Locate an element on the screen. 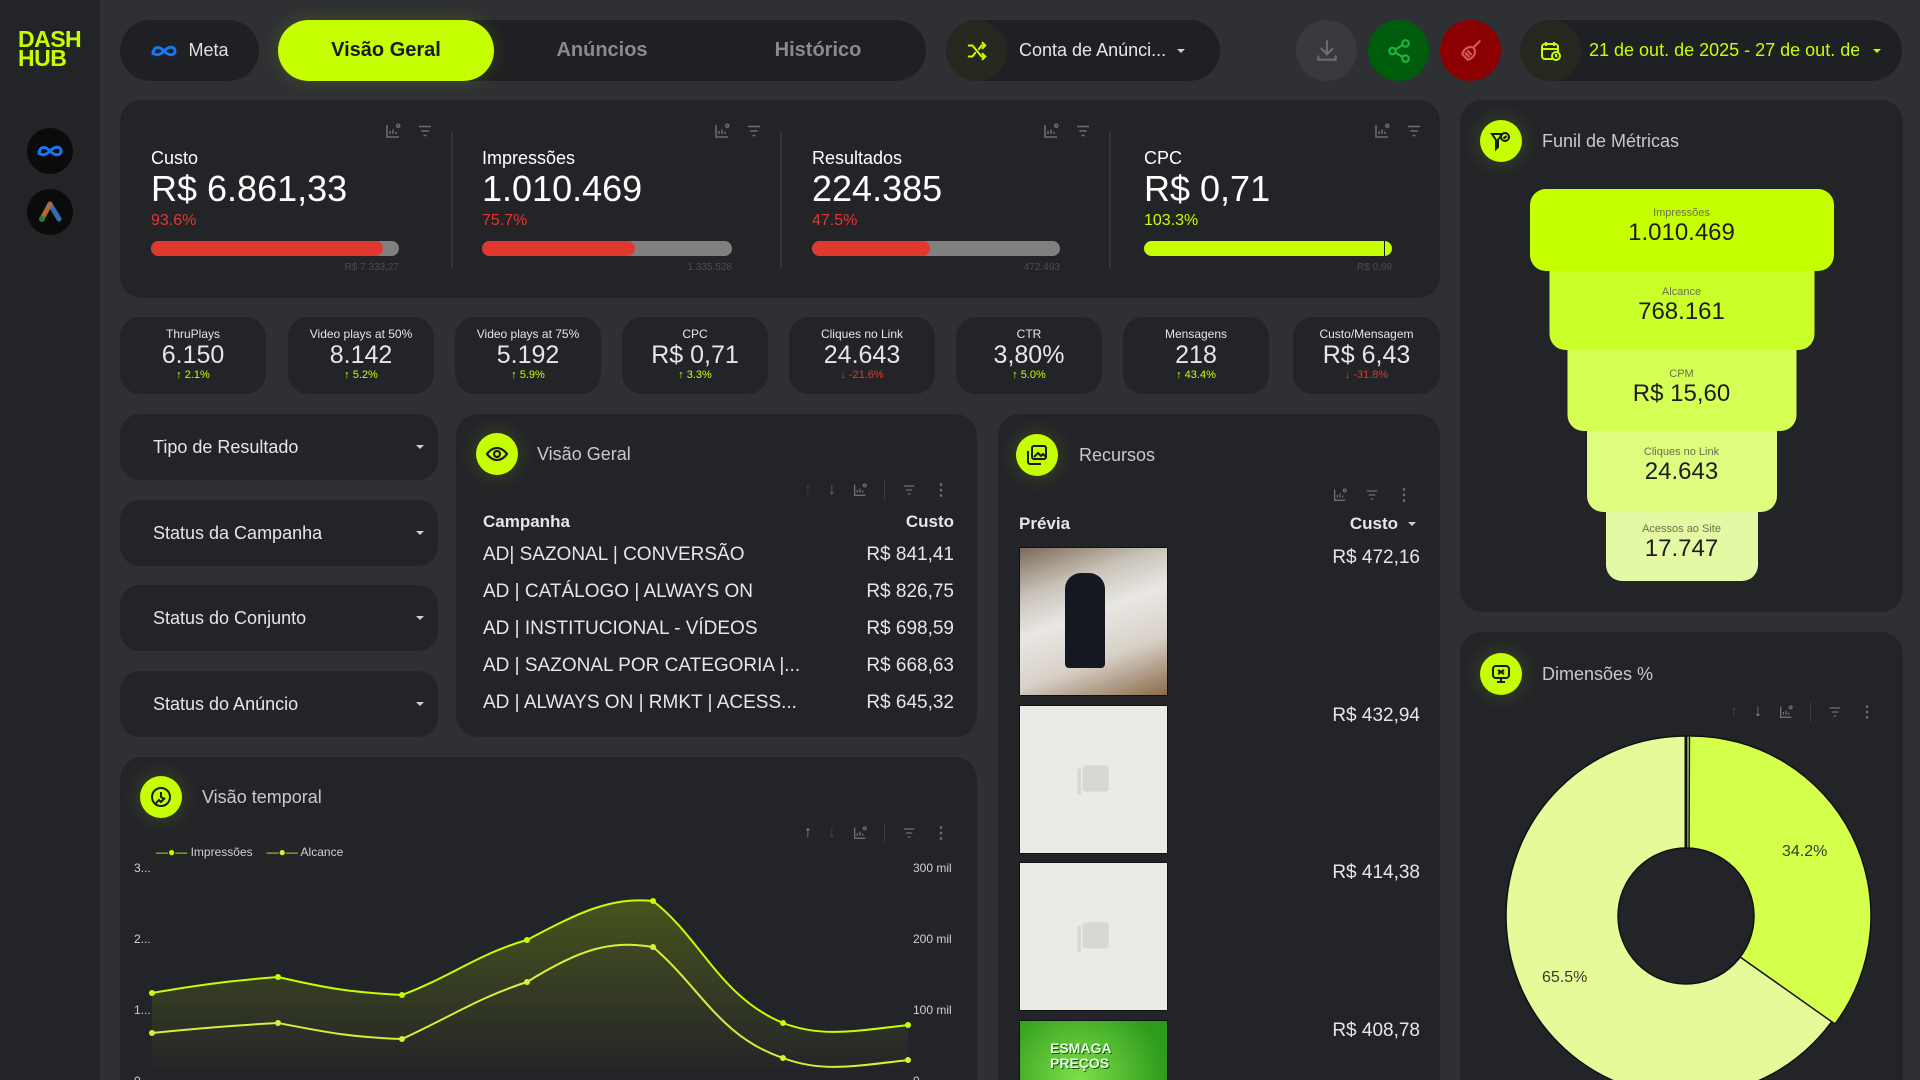 This screenshot has width=1920, height=1080. download-button is located at coordinates (1326, 50).